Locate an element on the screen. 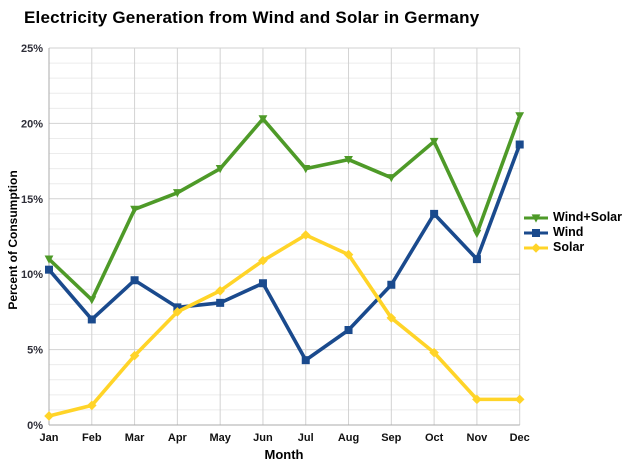  svg-text: Oct is located at coordinates (434, 438).